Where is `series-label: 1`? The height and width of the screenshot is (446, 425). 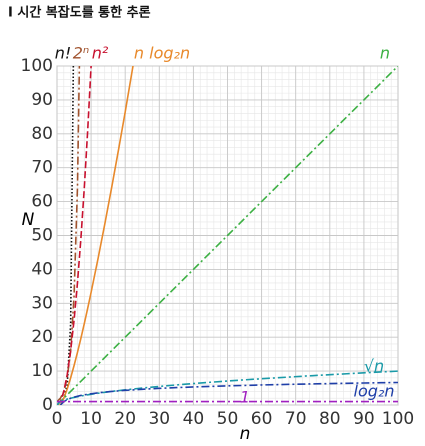
series-label: 1 is located at coordinates (245, 397).